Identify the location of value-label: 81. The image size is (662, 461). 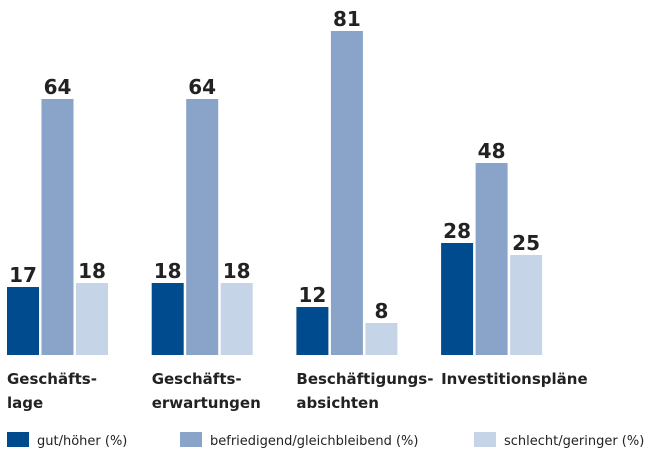
(347, 19).